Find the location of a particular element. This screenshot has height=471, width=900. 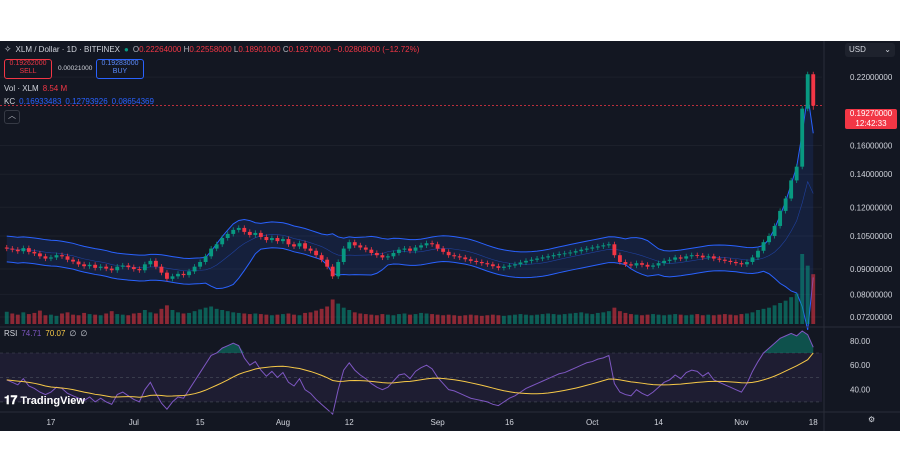

tradingview-logo: 𝟏𝟕 TradingView is located at coordinates (44, 400).